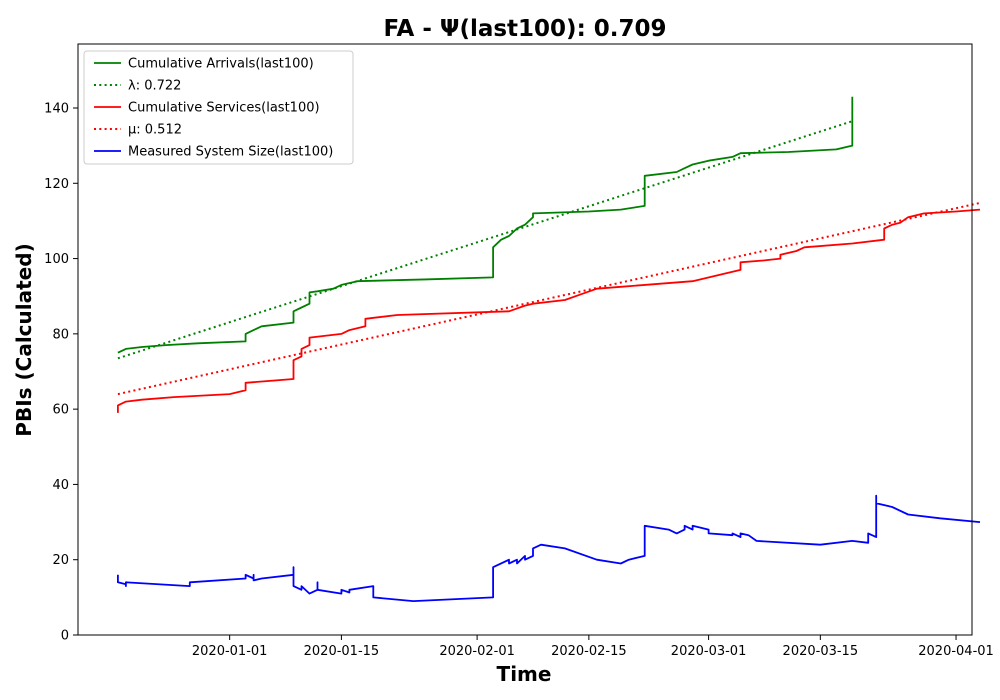 This screenshot has width=1000, height=700. I want to click on x-tick-label-3: 2020-02-15, so click(589, 651).